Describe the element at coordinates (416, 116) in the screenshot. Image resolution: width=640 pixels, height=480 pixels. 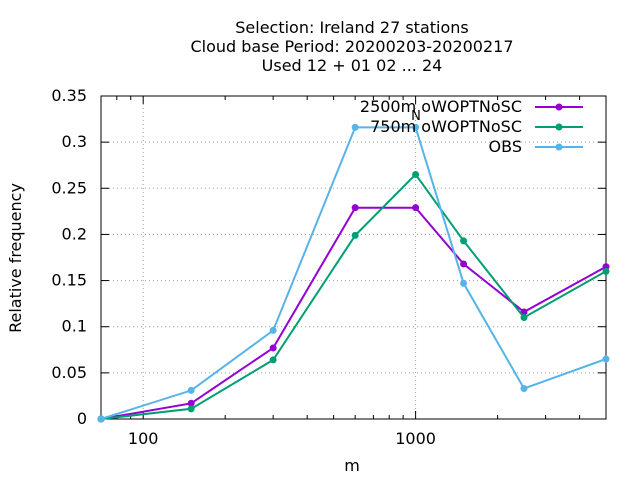
I see `annotation-label: N` at that location.